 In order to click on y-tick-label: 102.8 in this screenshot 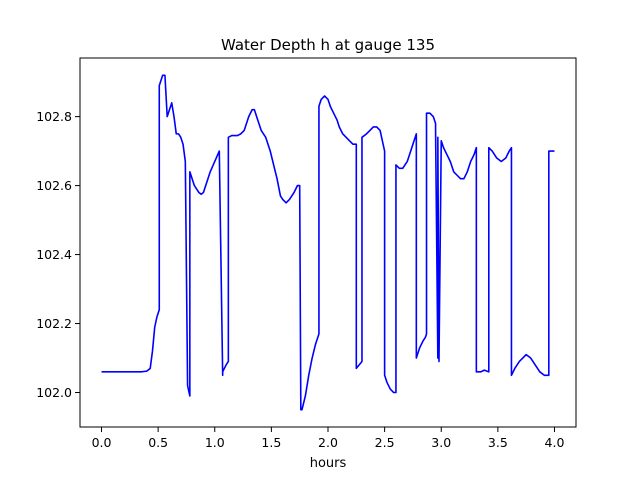, I will do `click(54, 116)`.